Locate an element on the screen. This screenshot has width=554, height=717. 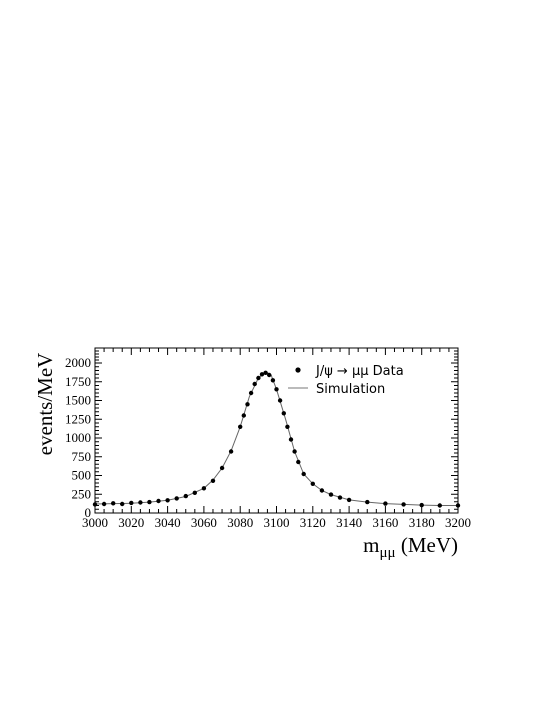
x-tick-label: 3140 is located at coordinates (349, 522).